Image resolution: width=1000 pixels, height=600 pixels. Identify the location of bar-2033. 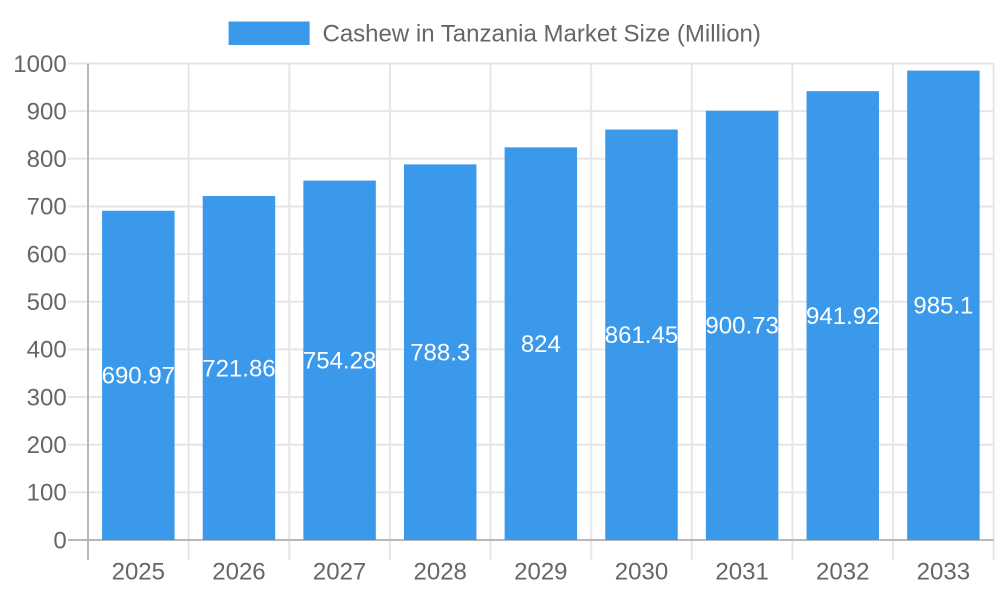
(943, 305).